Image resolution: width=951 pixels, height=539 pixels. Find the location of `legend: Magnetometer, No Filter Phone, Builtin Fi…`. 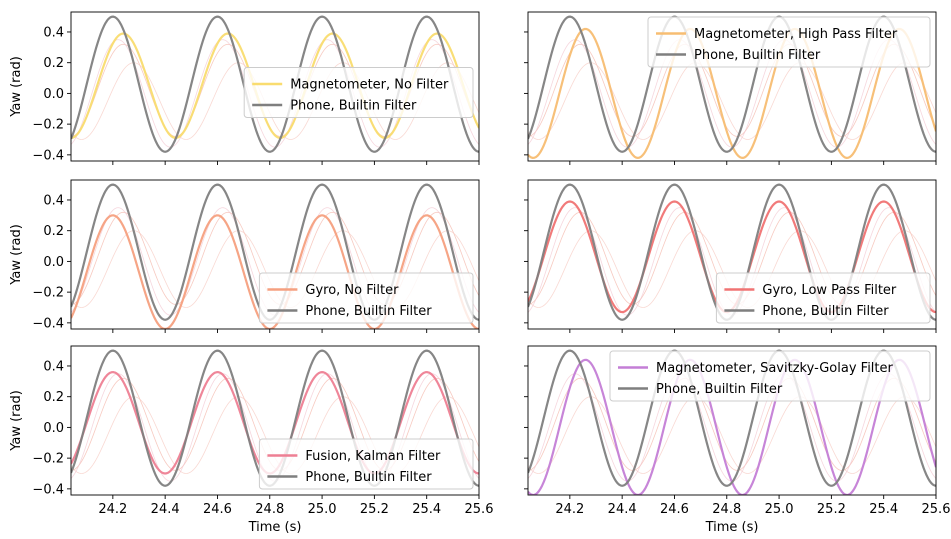

legend: Magnetometer, No Filter Phone, Builtin Fi… is located at coordinates (358, 92).